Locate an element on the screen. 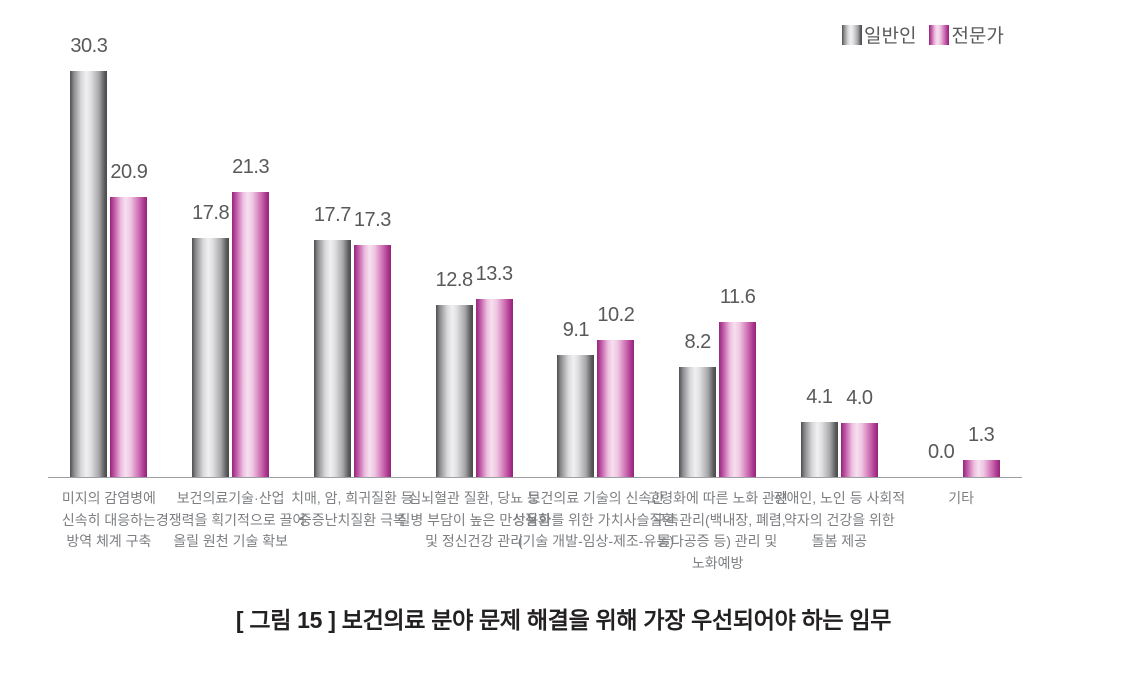 The image size is (1127, 682). category-label: 미지의 감염병에 신속히 대응하는 방역 체계 구축 is located at coordinates (108, 519).